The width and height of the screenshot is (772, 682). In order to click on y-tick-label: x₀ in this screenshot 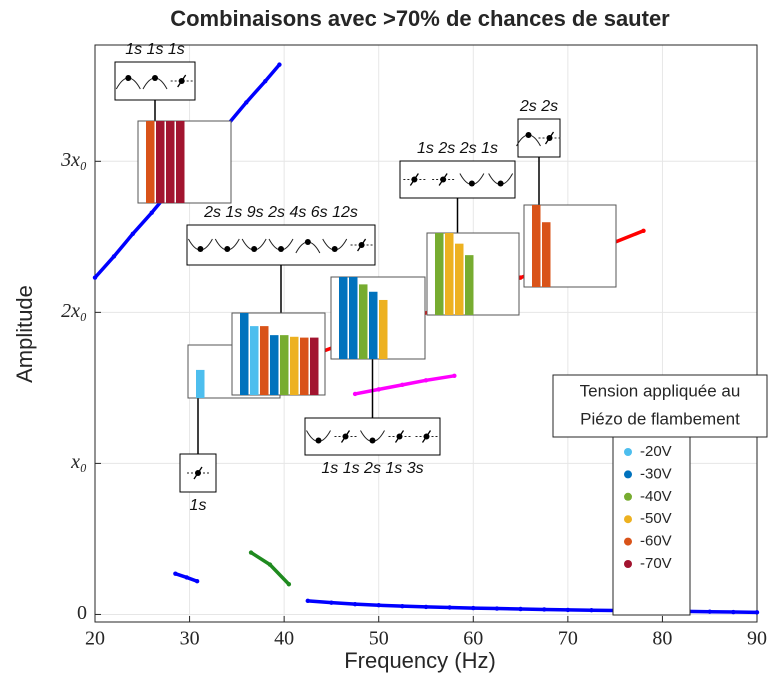, I will do `click(78, 462)`.